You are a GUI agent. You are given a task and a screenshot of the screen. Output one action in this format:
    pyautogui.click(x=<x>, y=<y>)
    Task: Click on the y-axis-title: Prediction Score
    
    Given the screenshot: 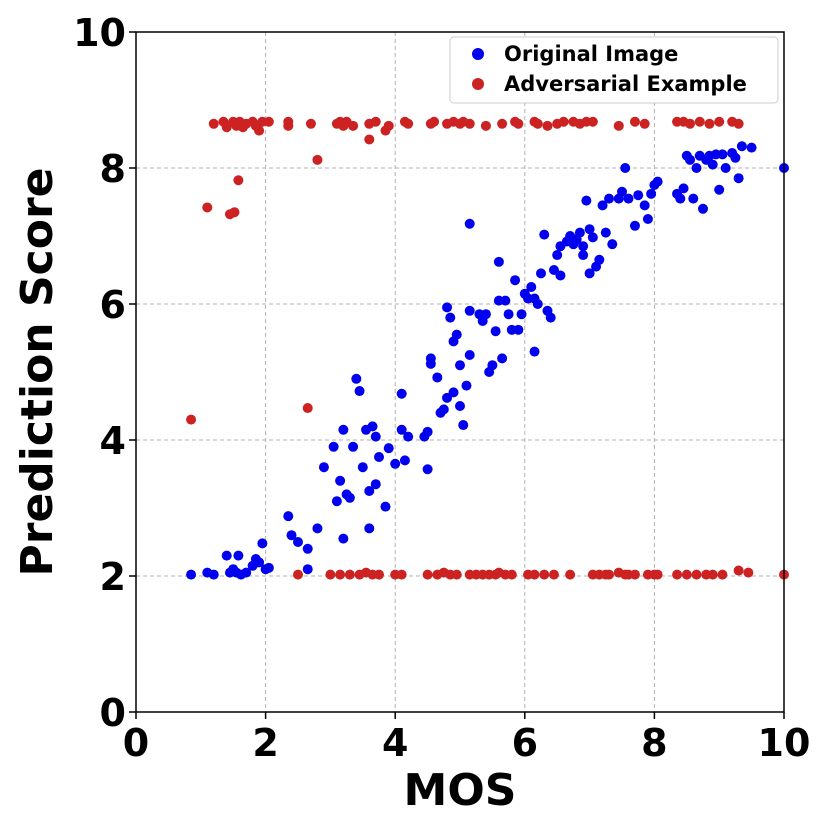 What is the action you would take?
    pyautogui.click(x=37, y=372)
    